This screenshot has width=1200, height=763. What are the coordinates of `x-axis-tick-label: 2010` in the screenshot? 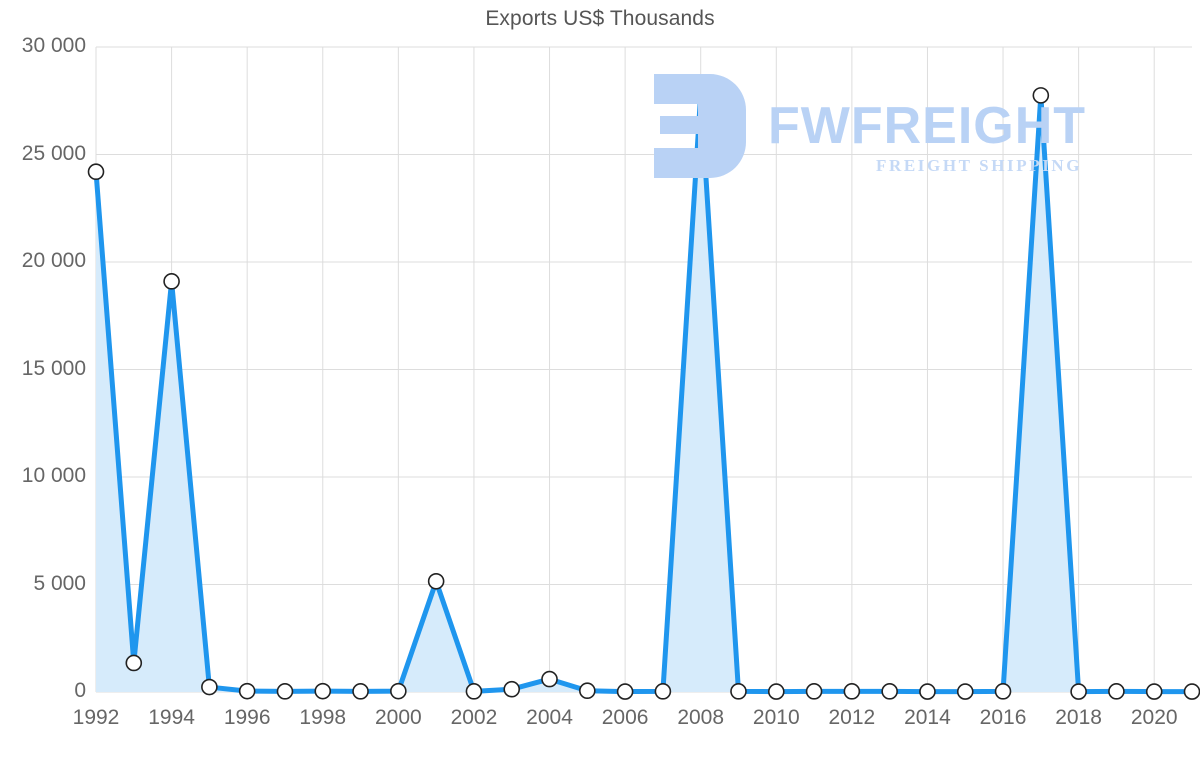 It's located at (776, 717).